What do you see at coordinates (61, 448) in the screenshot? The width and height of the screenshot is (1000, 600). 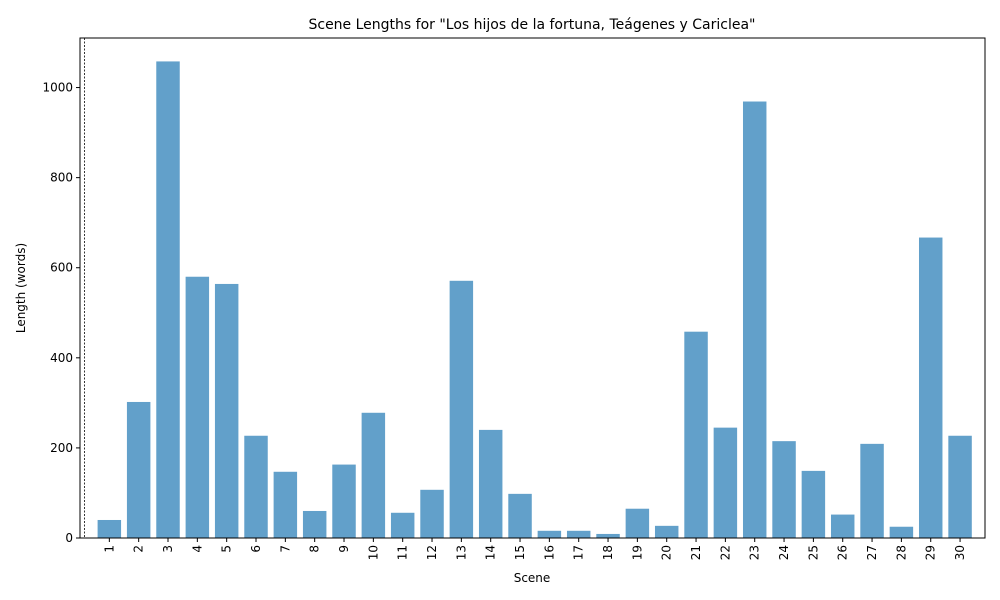 I see `y-tick-label: 200` at bounding box center [61, 448].